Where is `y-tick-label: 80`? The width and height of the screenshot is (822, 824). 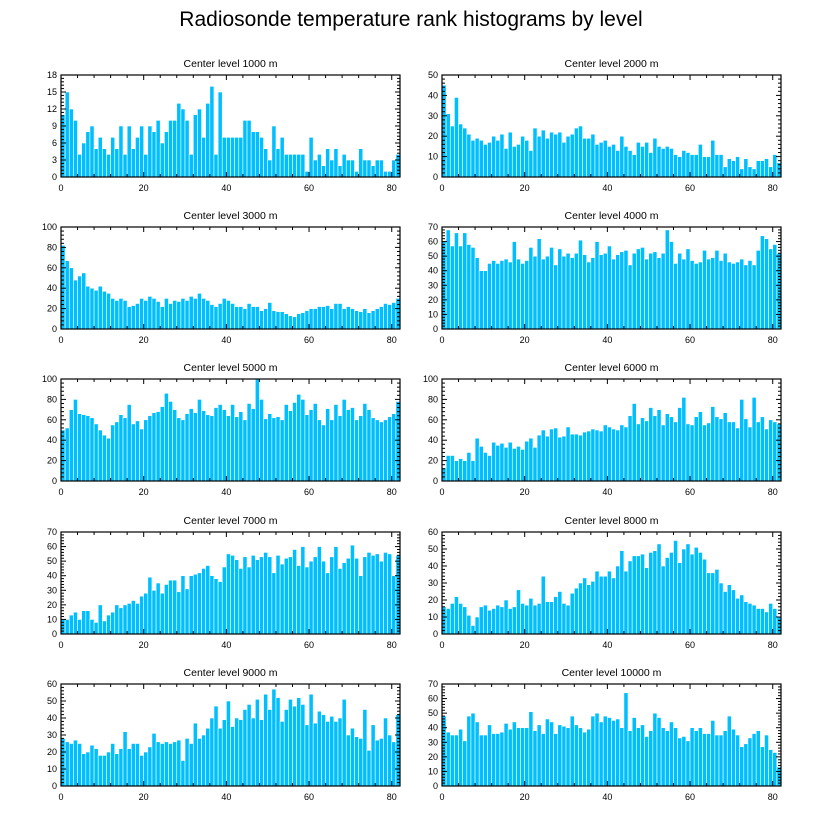 y-tick-label: 80 is located at coordinates (52, 247).